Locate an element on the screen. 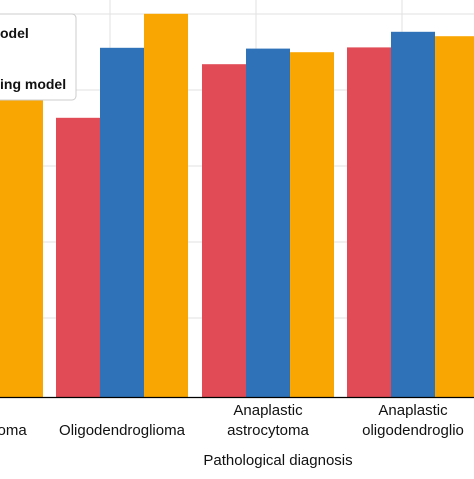 This screenshot has height=479, width=474. legend-label: odel is located at coordinates (14, 33).